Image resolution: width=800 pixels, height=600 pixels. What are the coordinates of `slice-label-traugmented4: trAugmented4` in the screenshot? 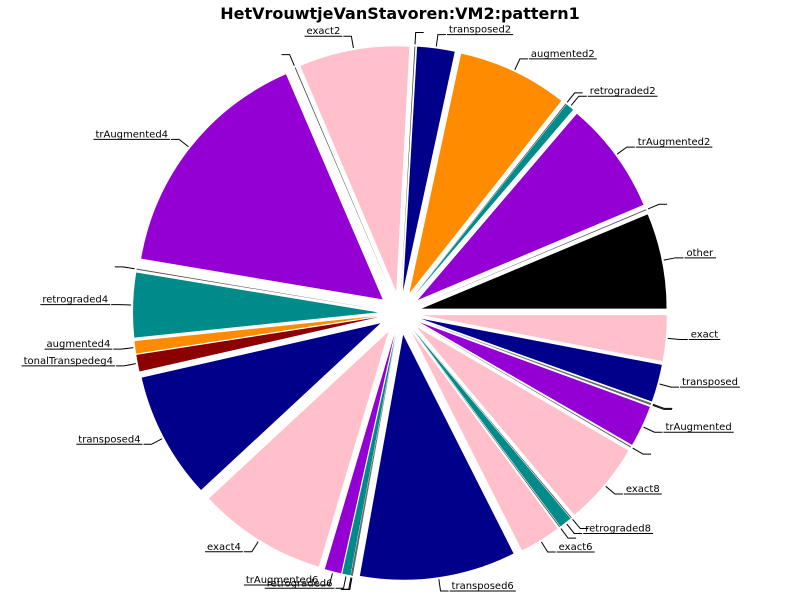 It's located at (131, 134).